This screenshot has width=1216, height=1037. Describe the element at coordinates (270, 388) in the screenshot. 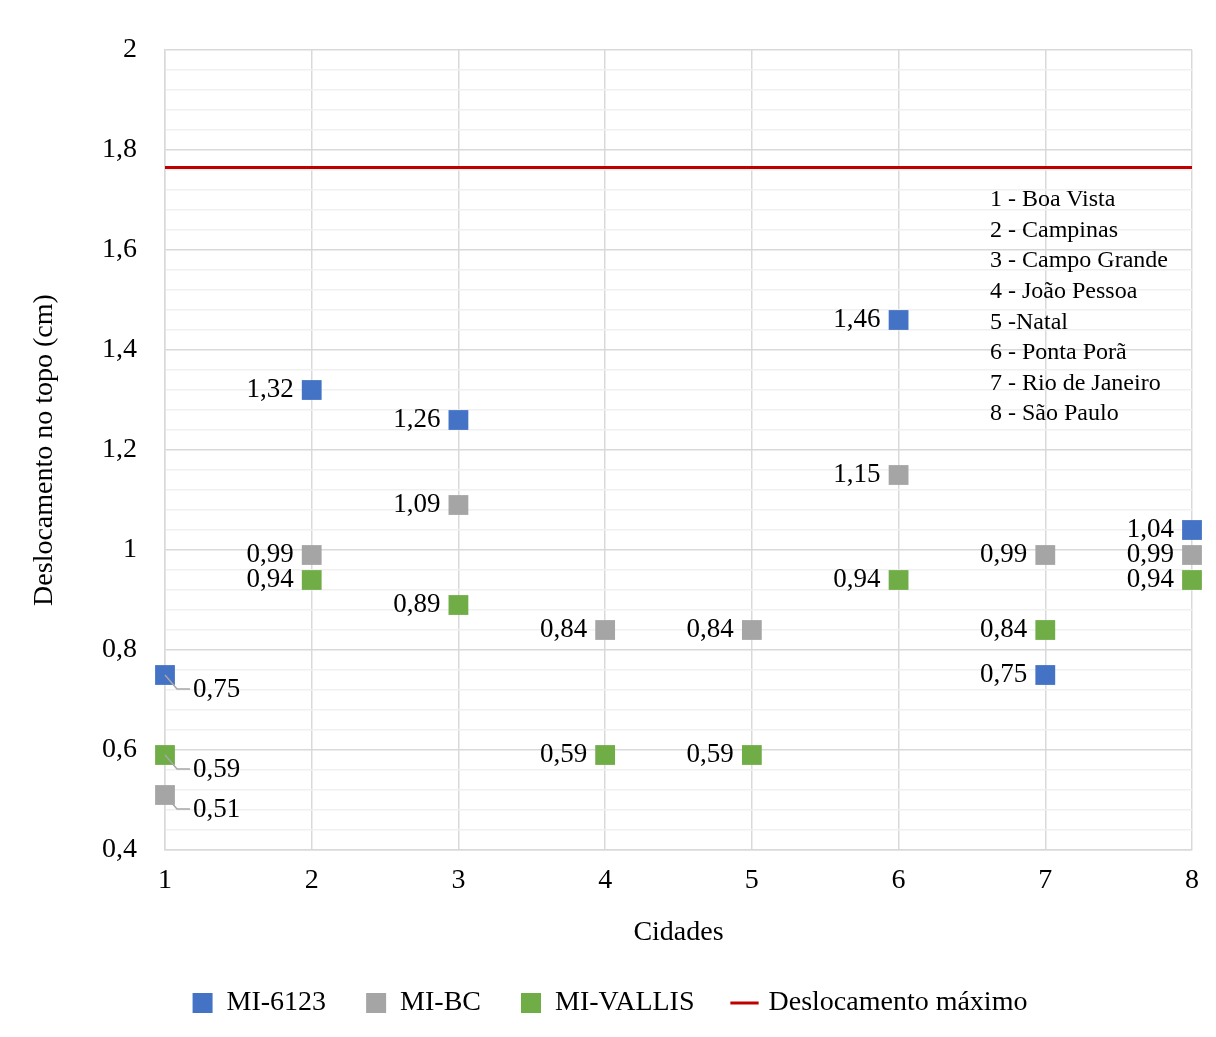

I see `data-label: 1,32` at that location.